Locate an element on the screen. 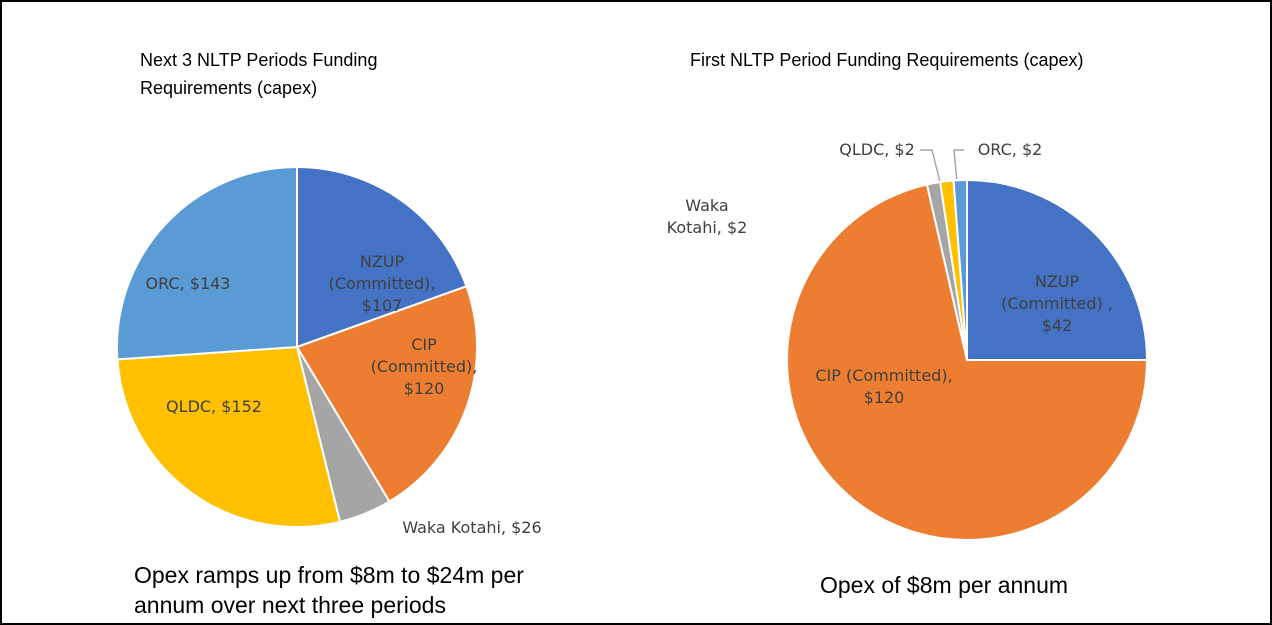 Image resolution: width=1272 pixels, height=625 pixels. data-label: QLDC, $2 is located at coordinates (877, 149).